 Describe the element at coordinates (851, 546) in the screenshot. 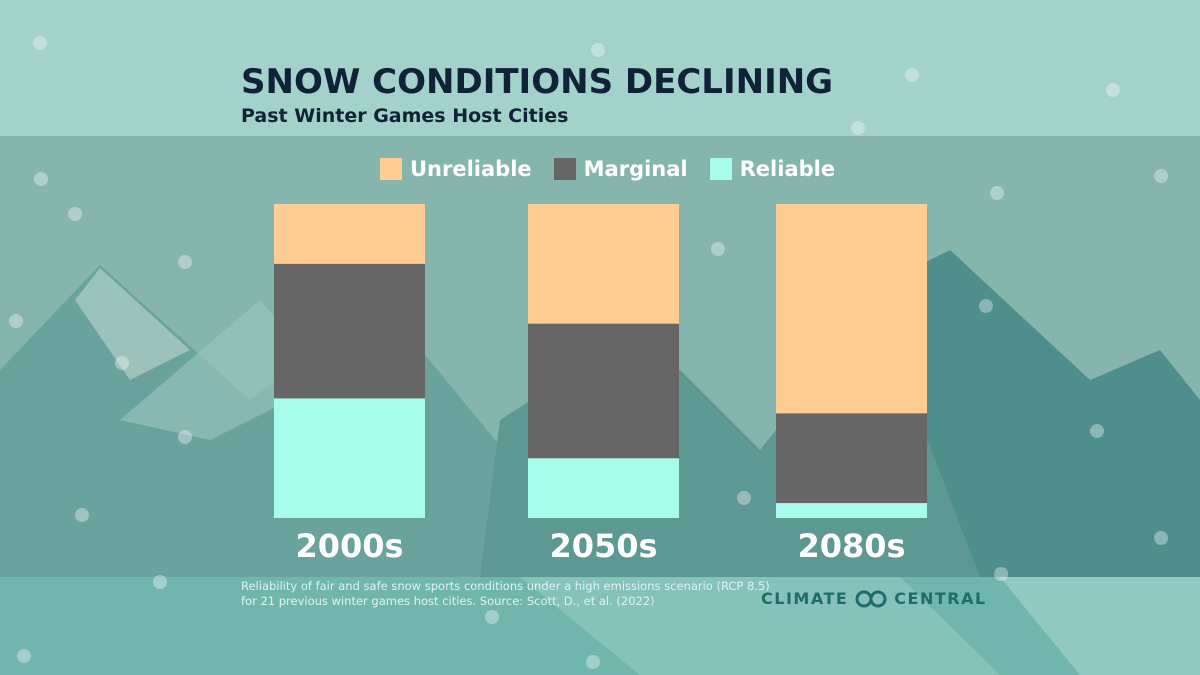

I see `x-tick-label: 2080s` at that location.